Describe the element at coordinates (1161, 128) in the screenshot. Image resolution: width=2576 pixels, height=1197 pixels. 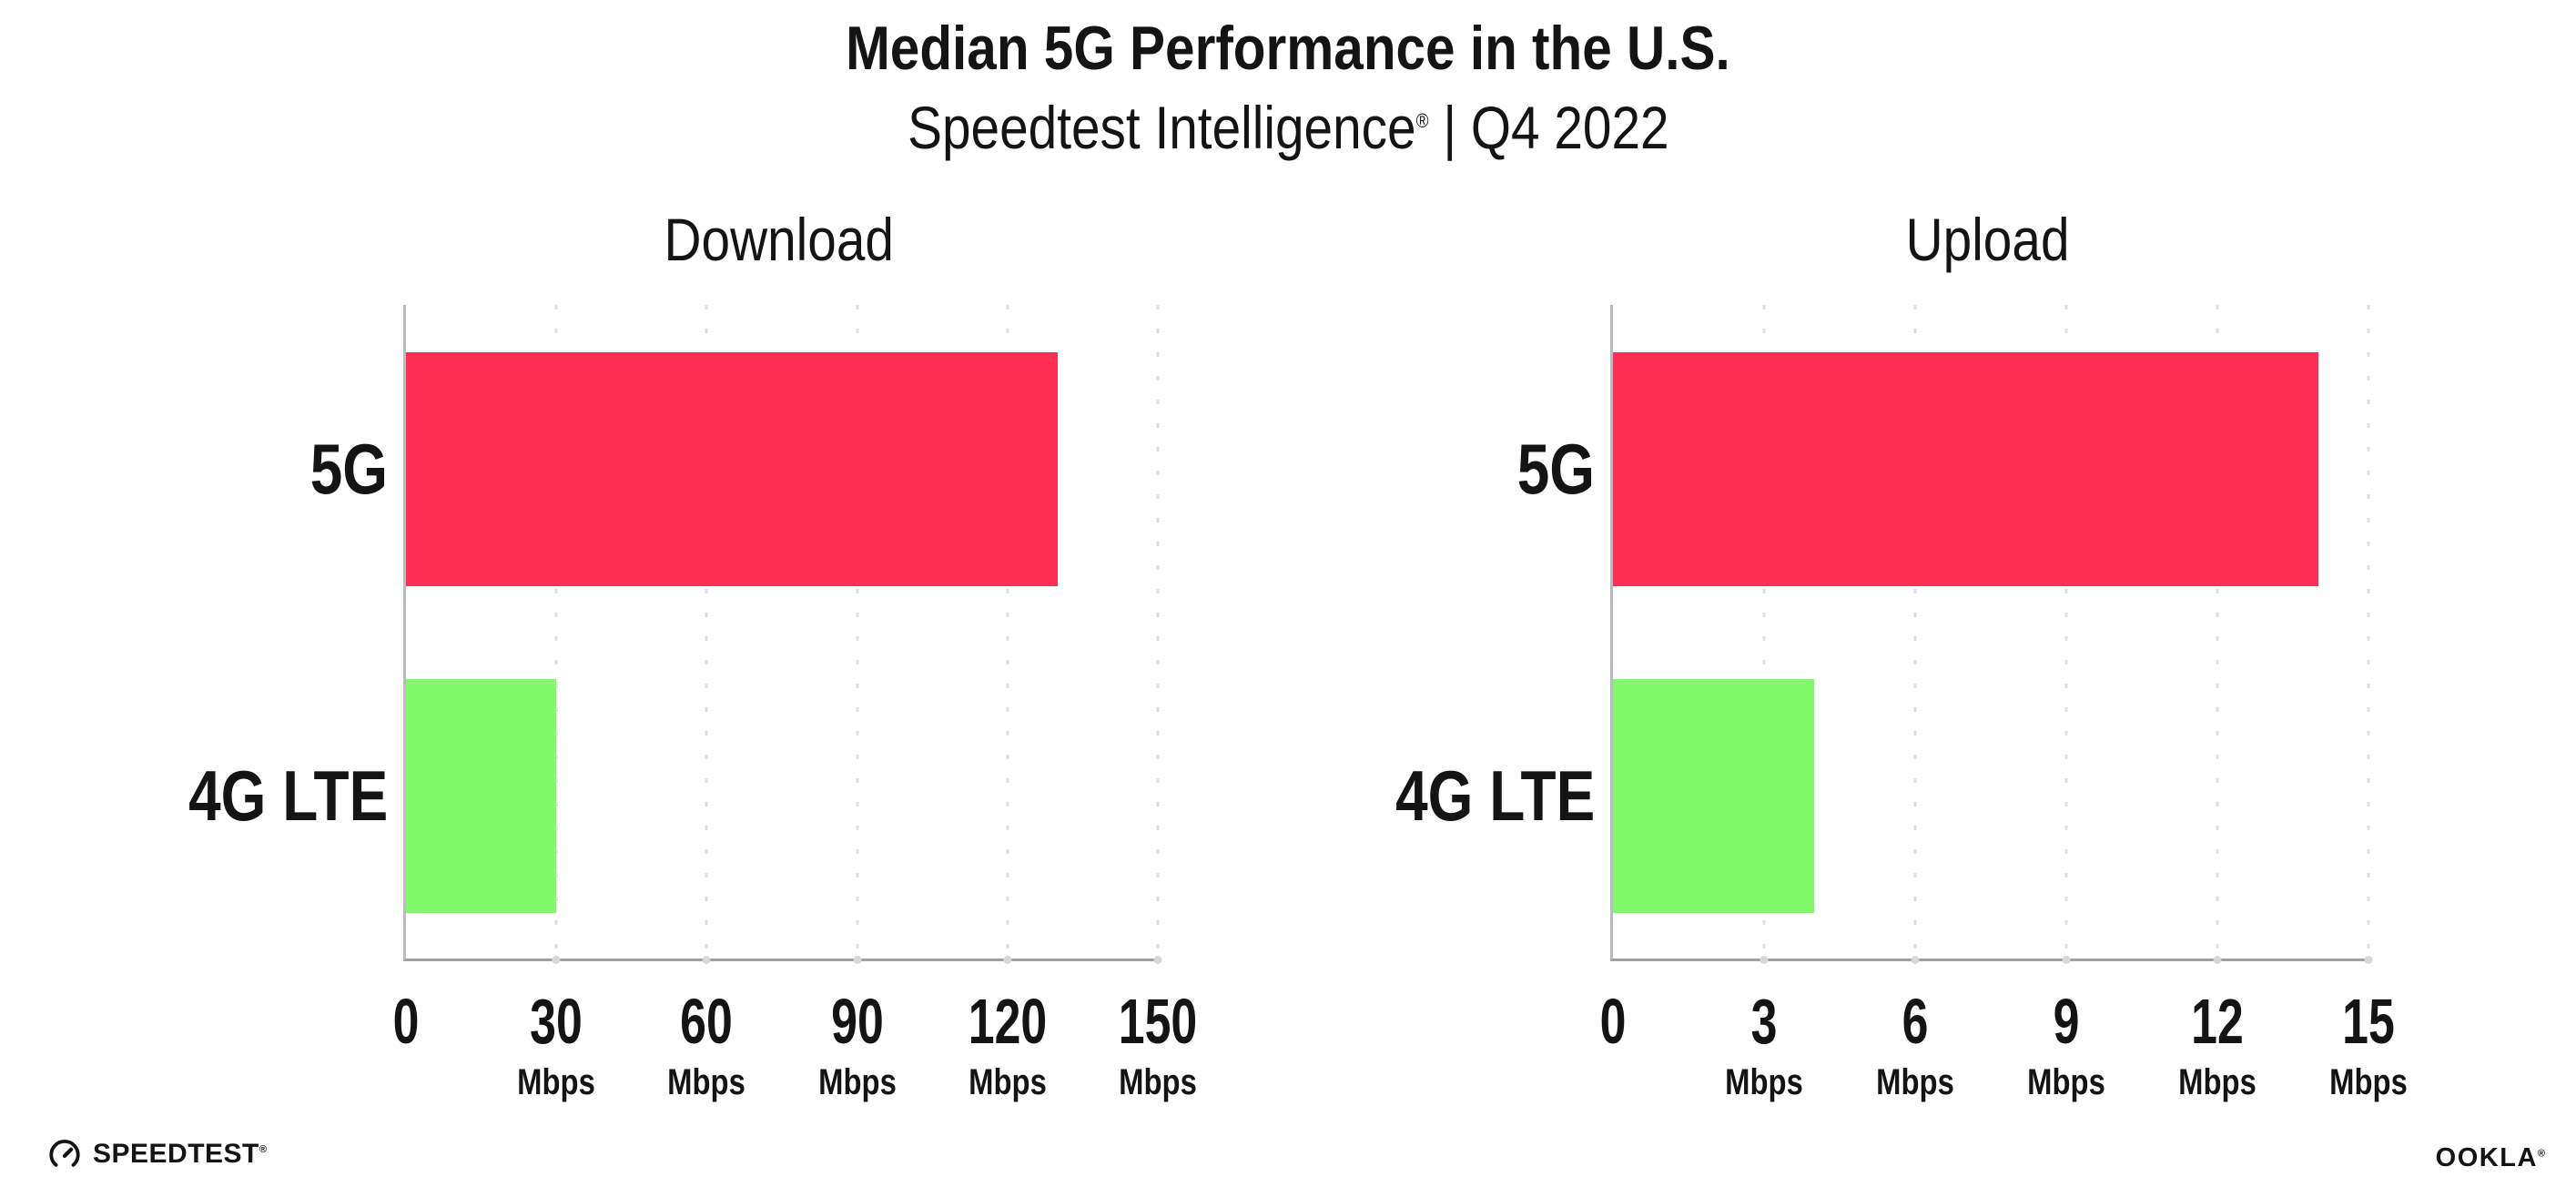
I see `subtitle-brand: Speedtest Intelligence` at that location.